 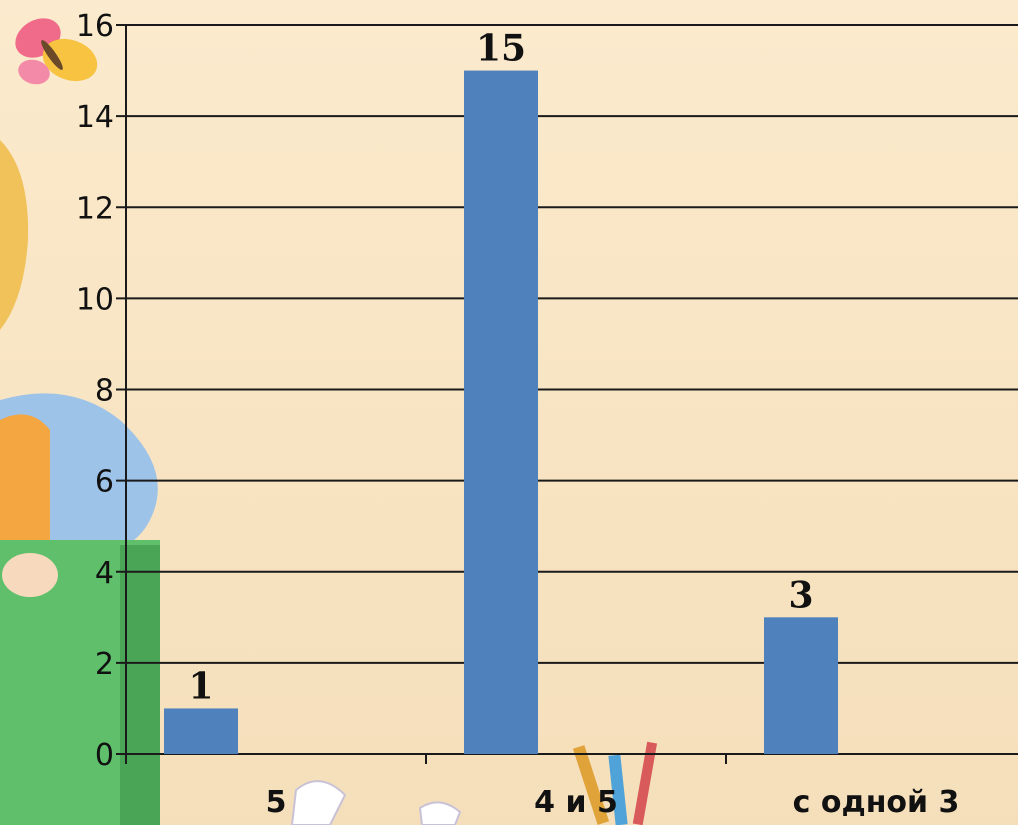 What do you see at coordinates (576, 802) in the screenshot?
I see `category-label: 4 и 5` at bounding box center [576, 802].